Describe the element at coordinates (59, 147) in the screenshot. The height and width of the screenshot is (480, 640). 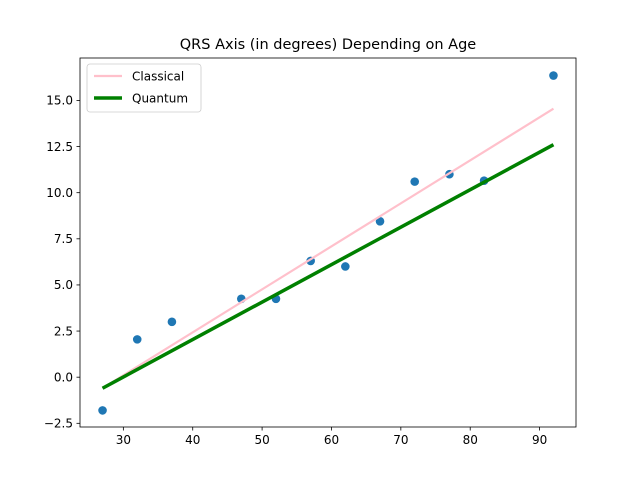
I see `y-tick-label: 12.5` at that location.